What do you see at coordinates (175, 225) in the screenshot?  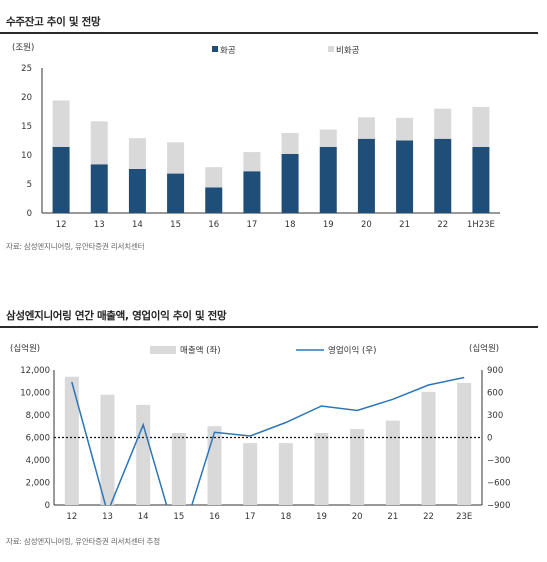 I see `chart1-x-tick-label: 15` at bounding box center [175, 225].